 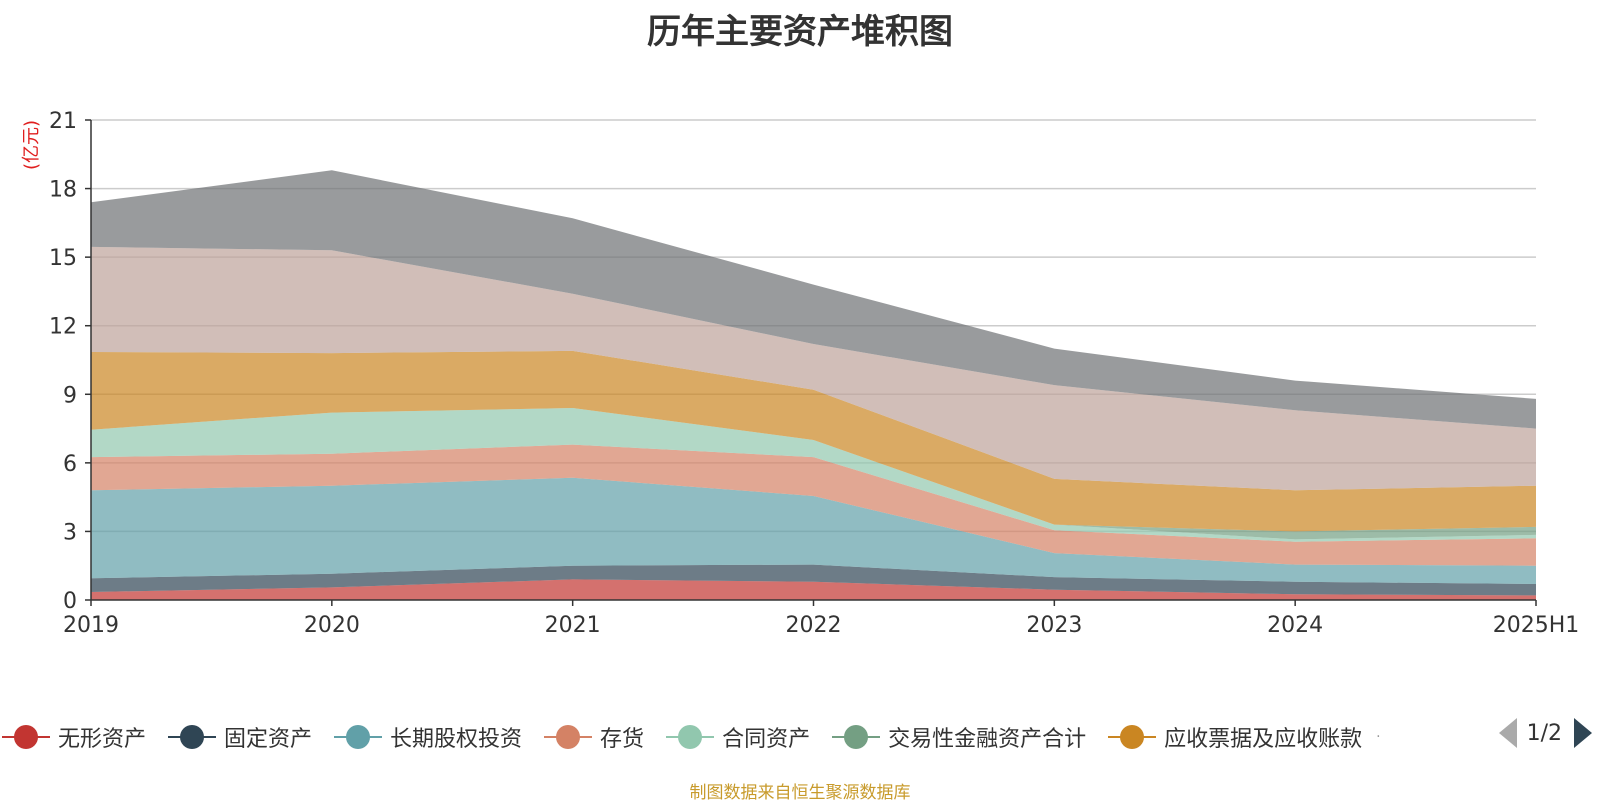 I want to click on x-tick-label: 2025H1, so click(x=1536, y=625).